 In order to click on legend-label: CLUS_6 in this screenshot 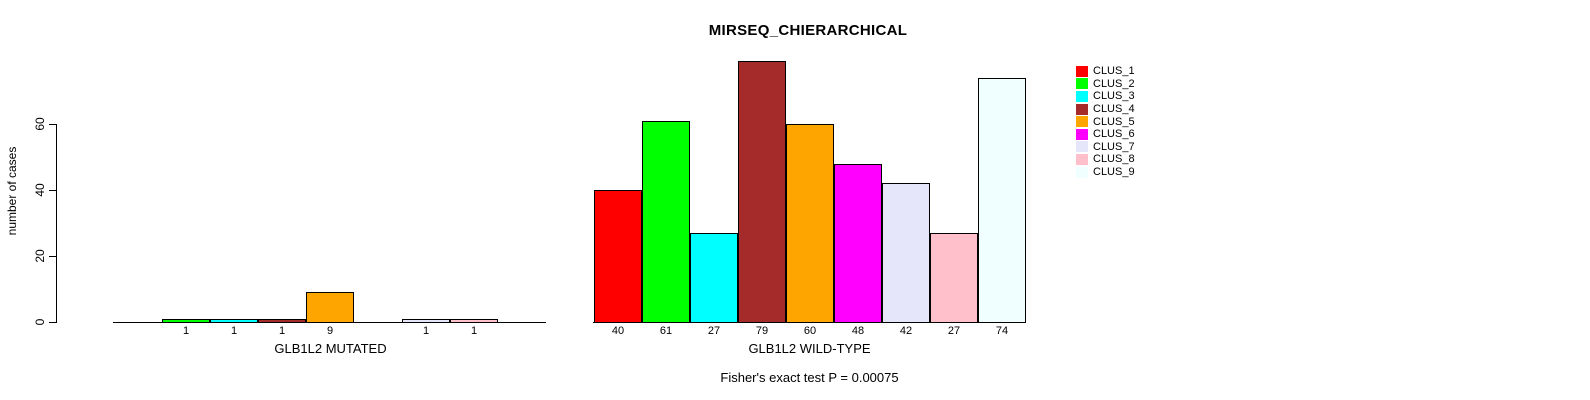, I will do `click(1114, 134)`.